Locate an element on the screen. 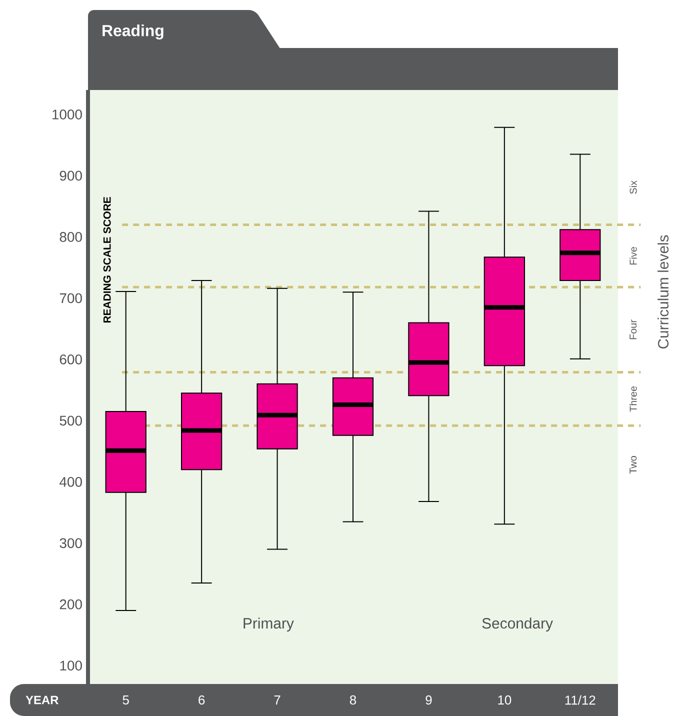 This screenshot has height=716, width=677. y-tick-label: 800 is located at coordinates (71, 237).